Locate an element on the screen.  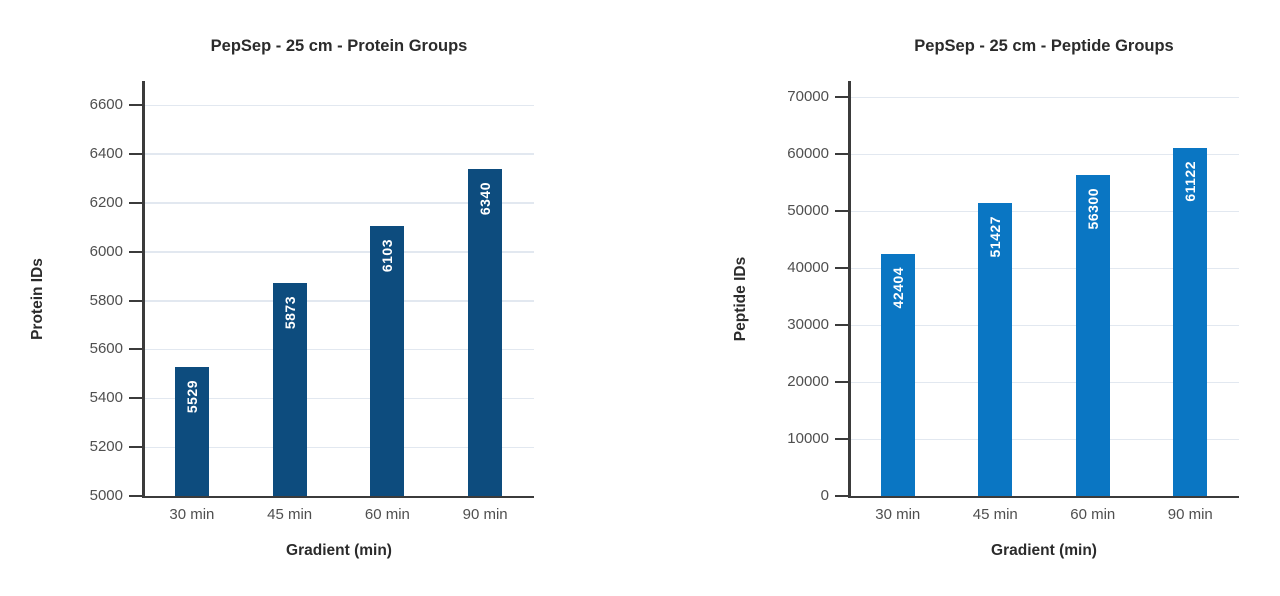
y-tick-label: 5200 is located at coordinates (106, 447).